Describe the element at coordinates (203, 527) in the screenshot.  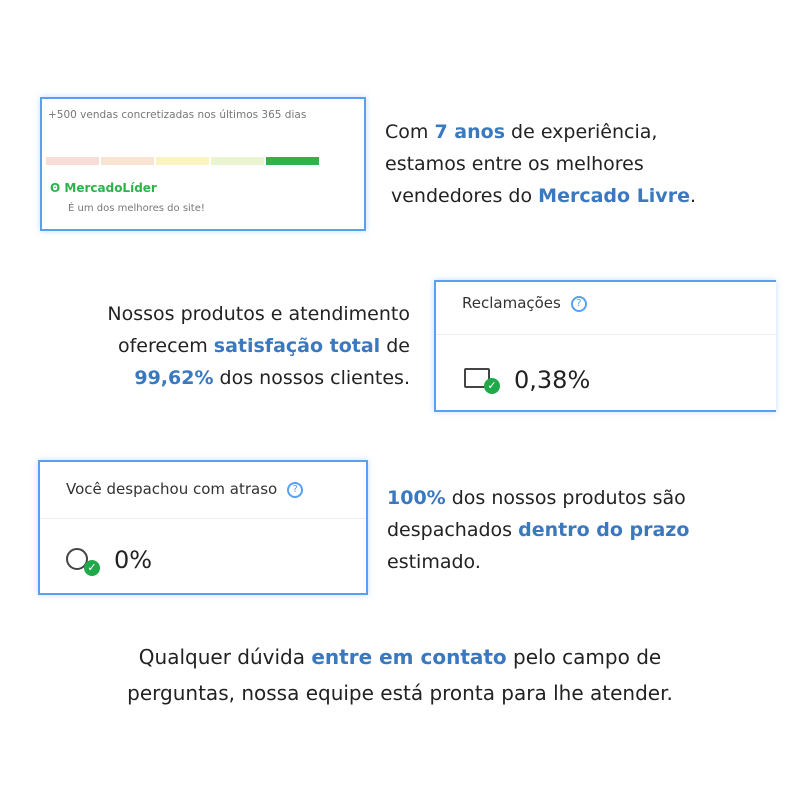
I see `delay-card: Você despachou com atraso? ✓ 0%` at that location.